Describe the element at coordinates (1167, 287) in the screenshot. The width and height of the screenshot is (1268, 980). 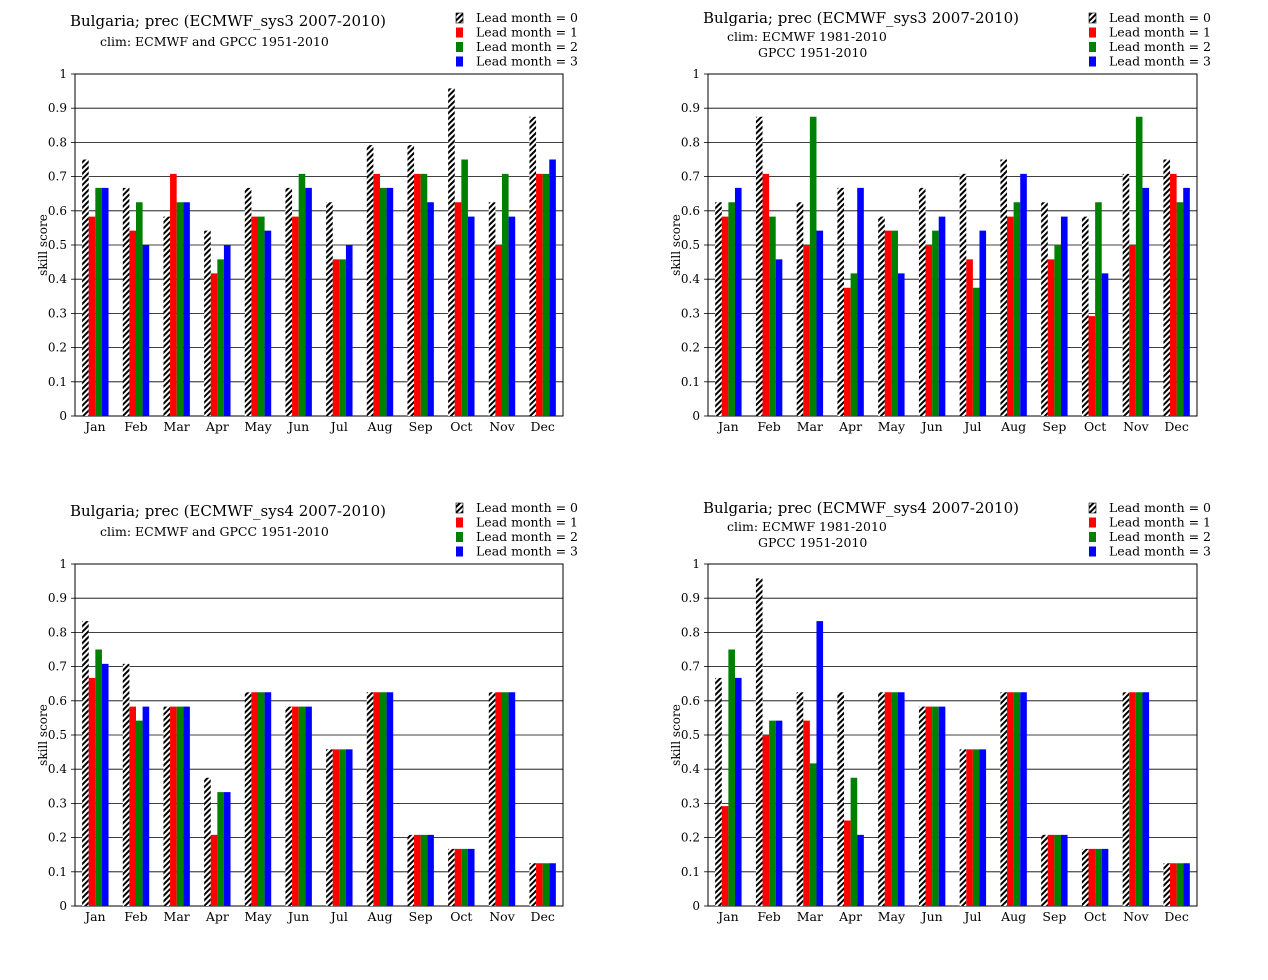
I see `bar-dec-lead0` at that location.